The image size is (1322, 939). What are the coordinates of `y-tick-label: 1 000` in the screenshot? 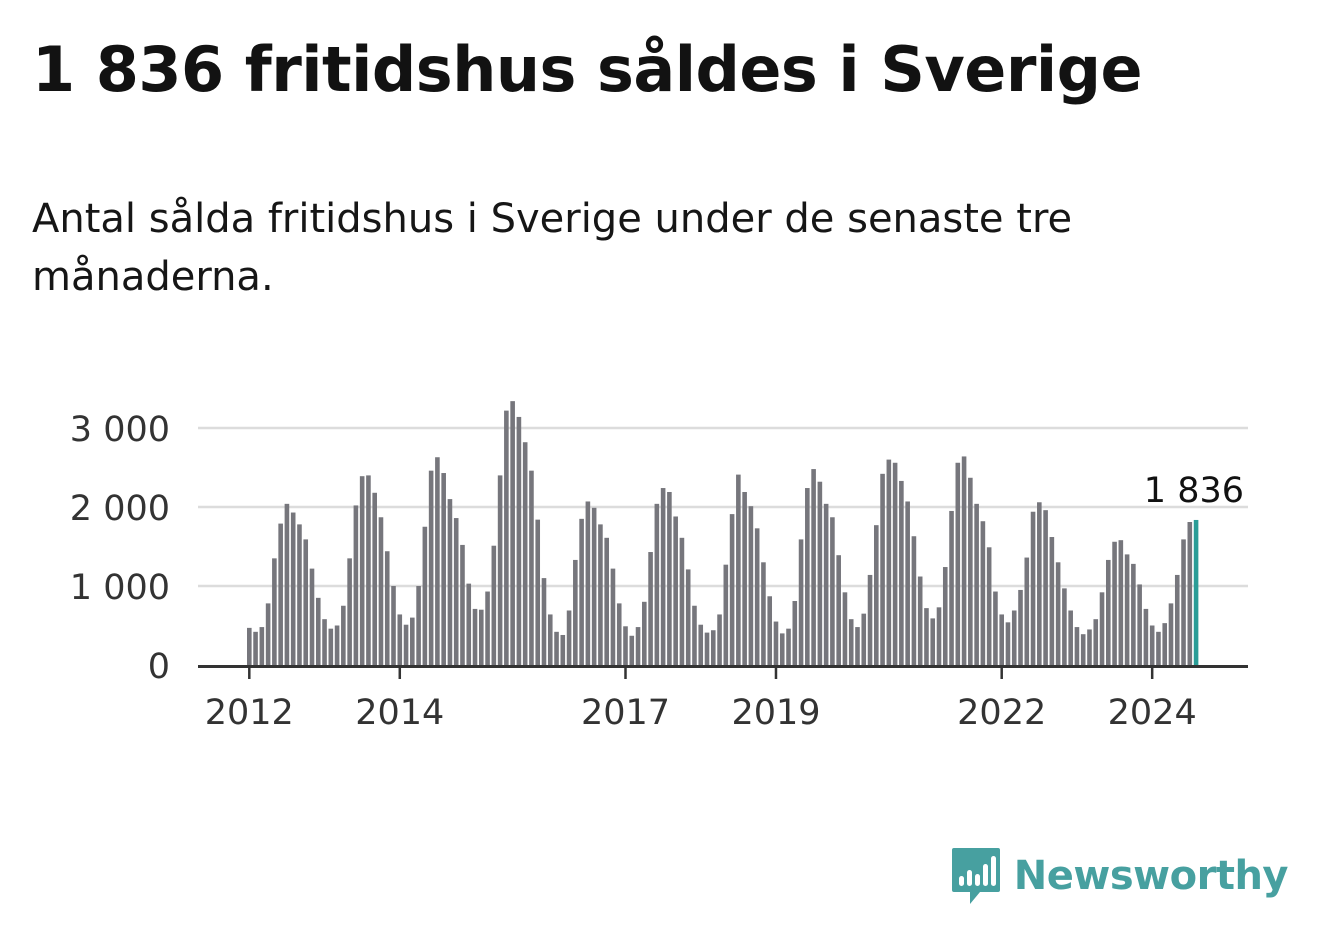 It's located at (120, 588).